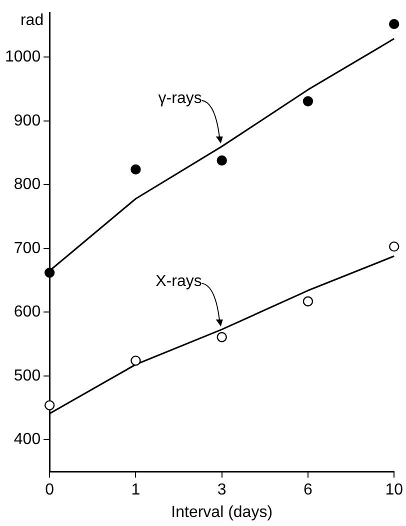 Image resolution: width=406 pixels, height=526 pixels. Describe the element at coordinates (27, 312) in the screenshot. I see `y-tick-label: 600` at that location.